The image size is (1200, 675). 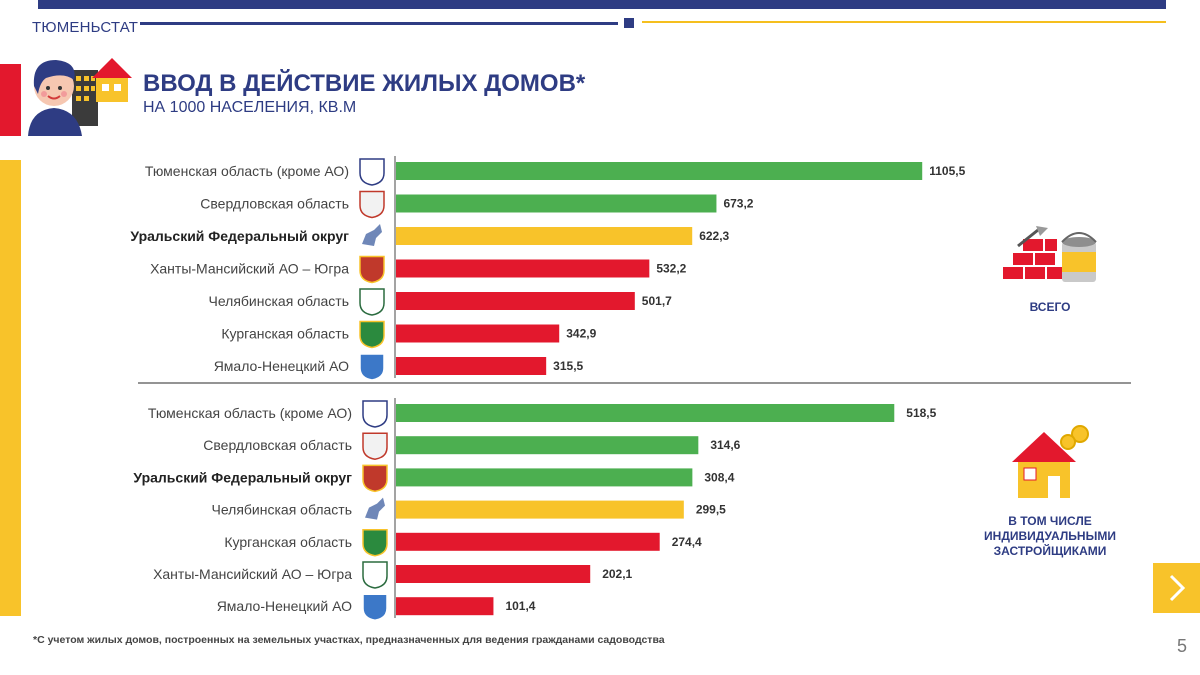 What do you see at coordinates (379, 23) in the screenshot?
I see `header-rule-left` at bounding box center [379, 23].